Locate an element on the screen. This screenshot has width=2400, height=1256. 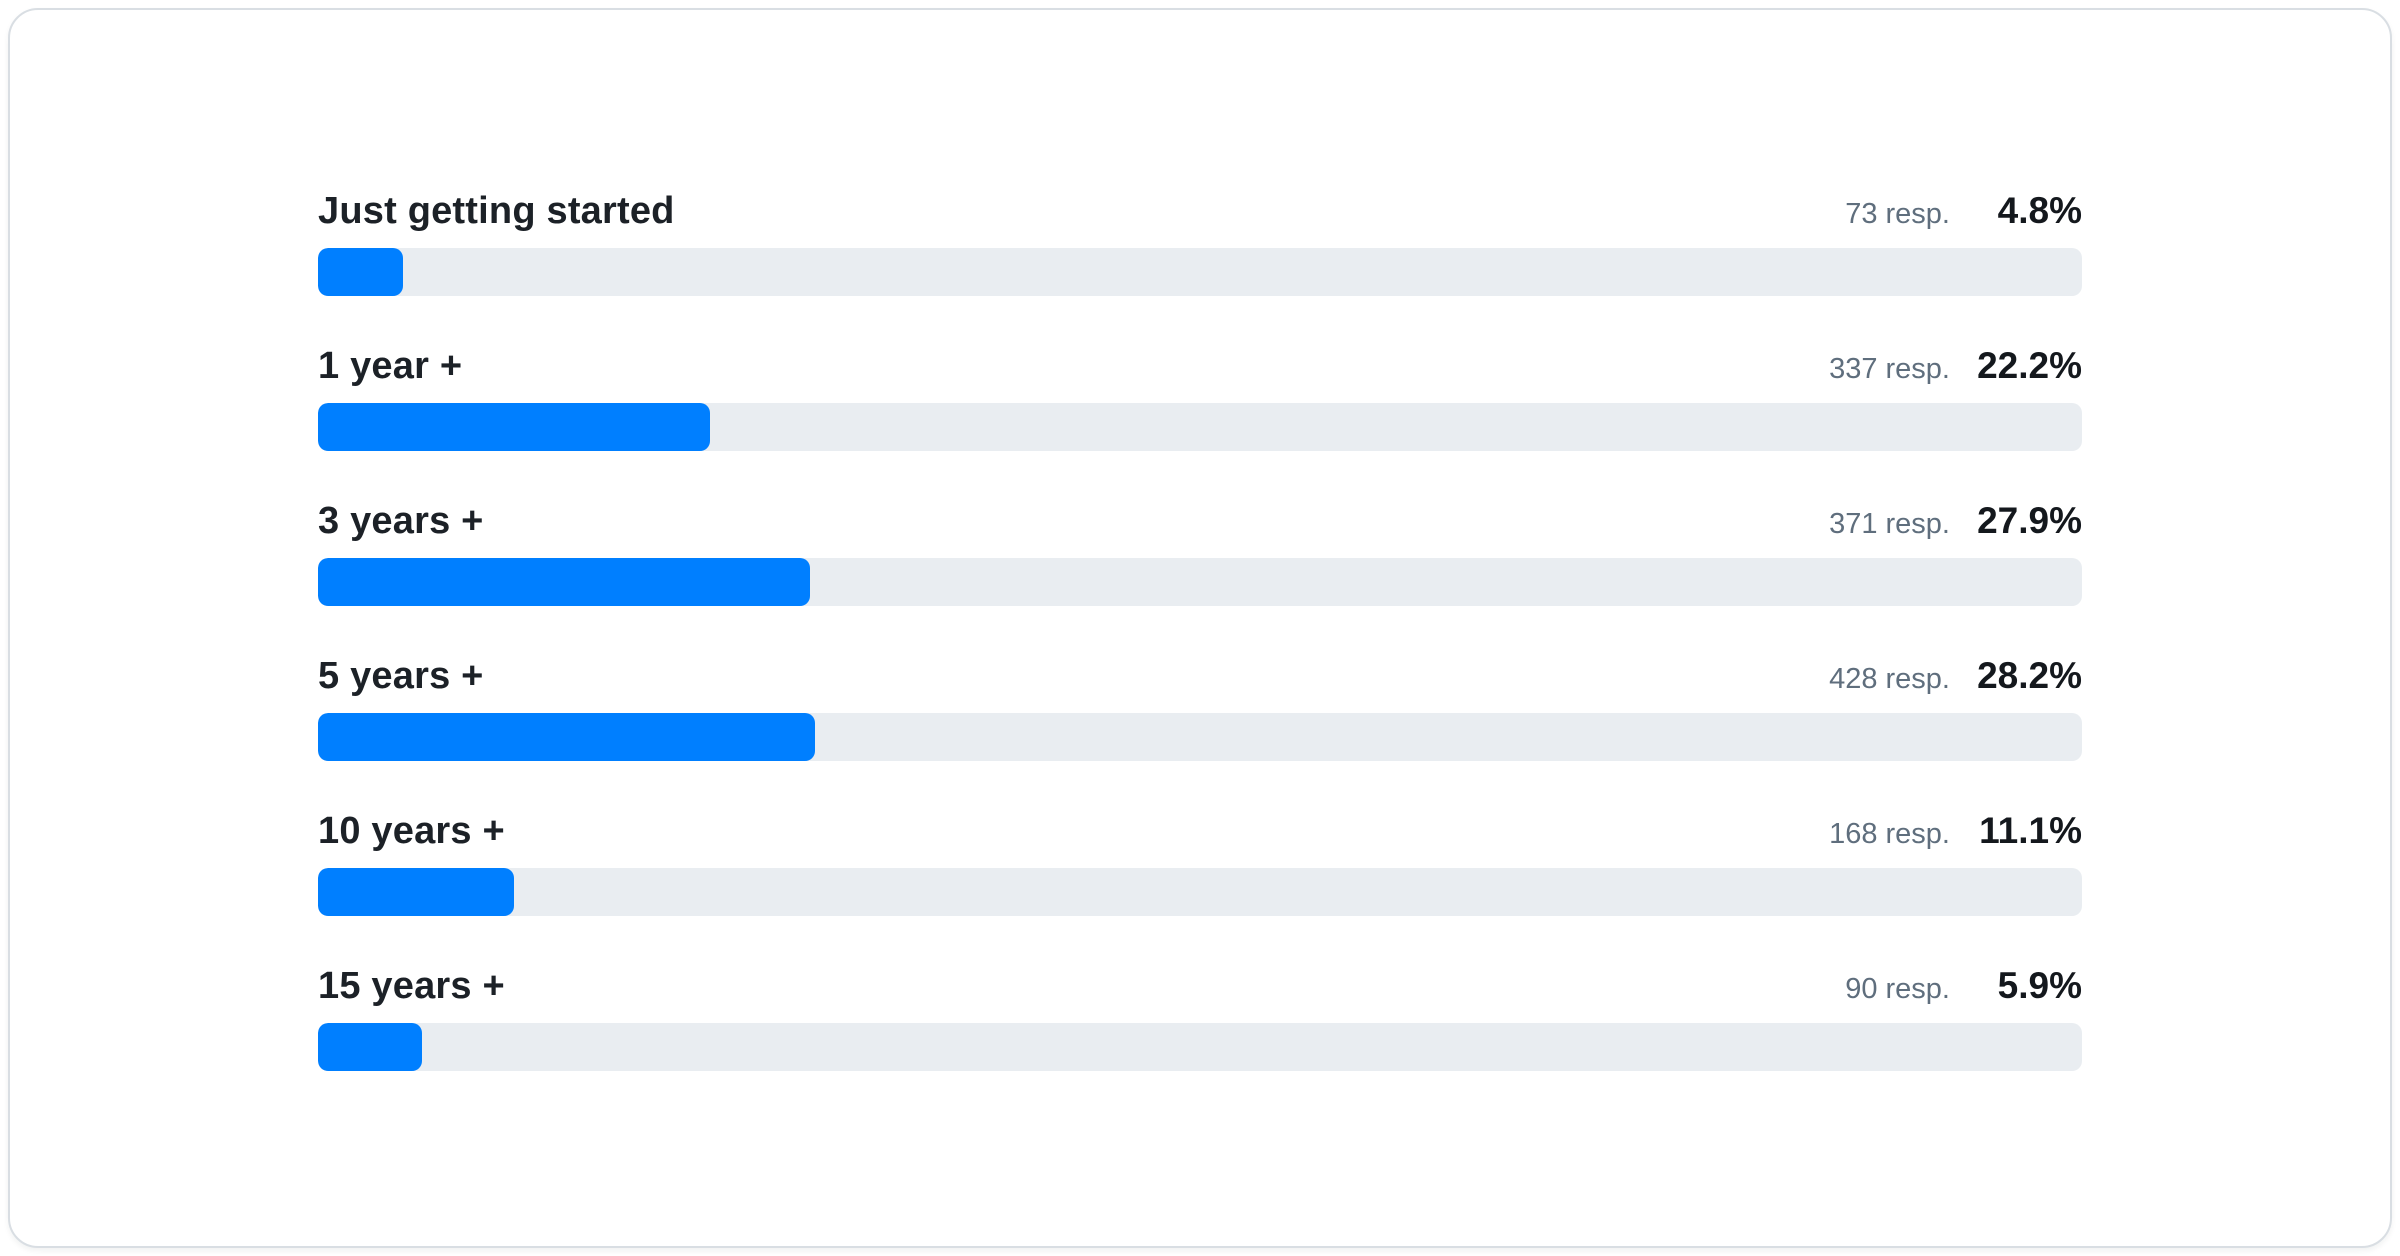
percent-value: 22.2% is located at coordinates (2029, 365).